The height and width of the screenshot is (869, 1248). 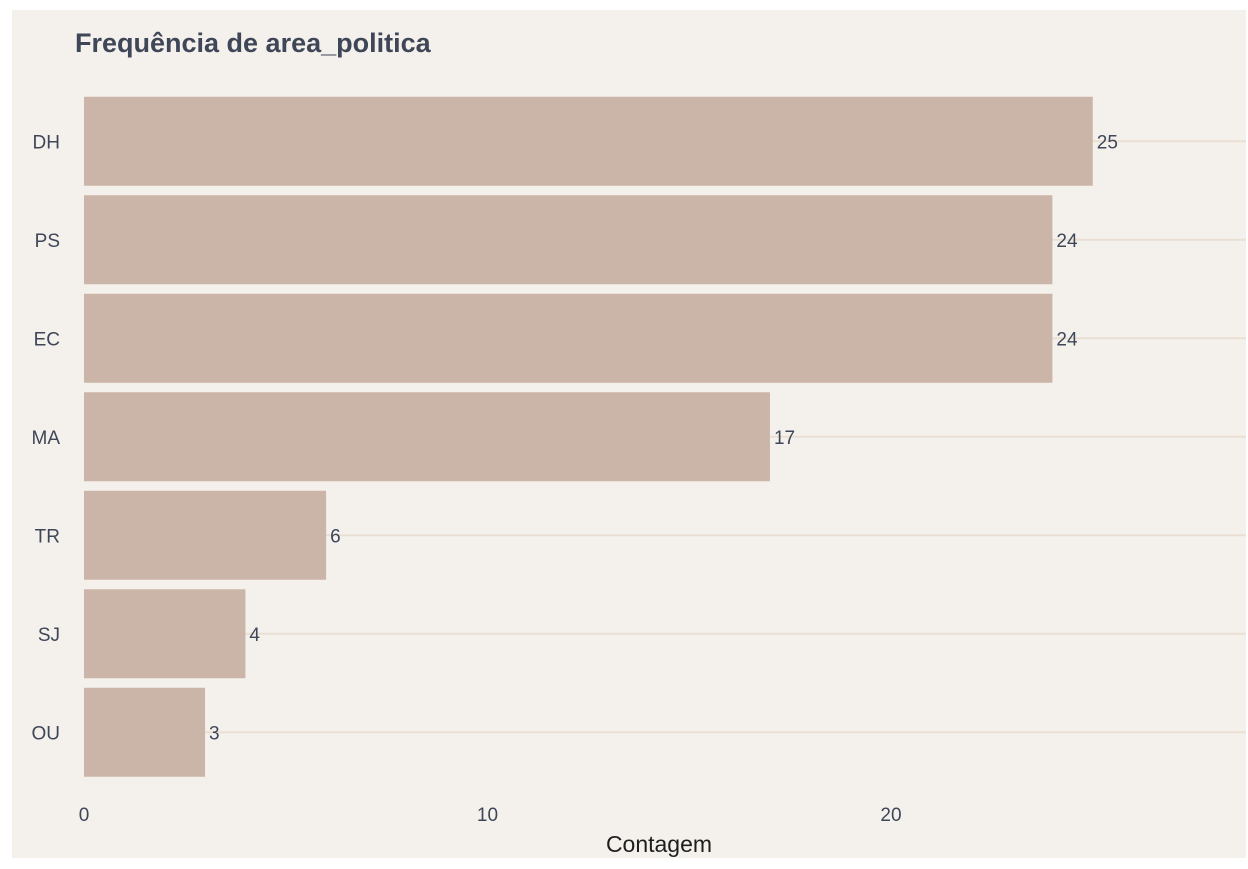 I want to click on bar-ma, so click(x=427, y=437).